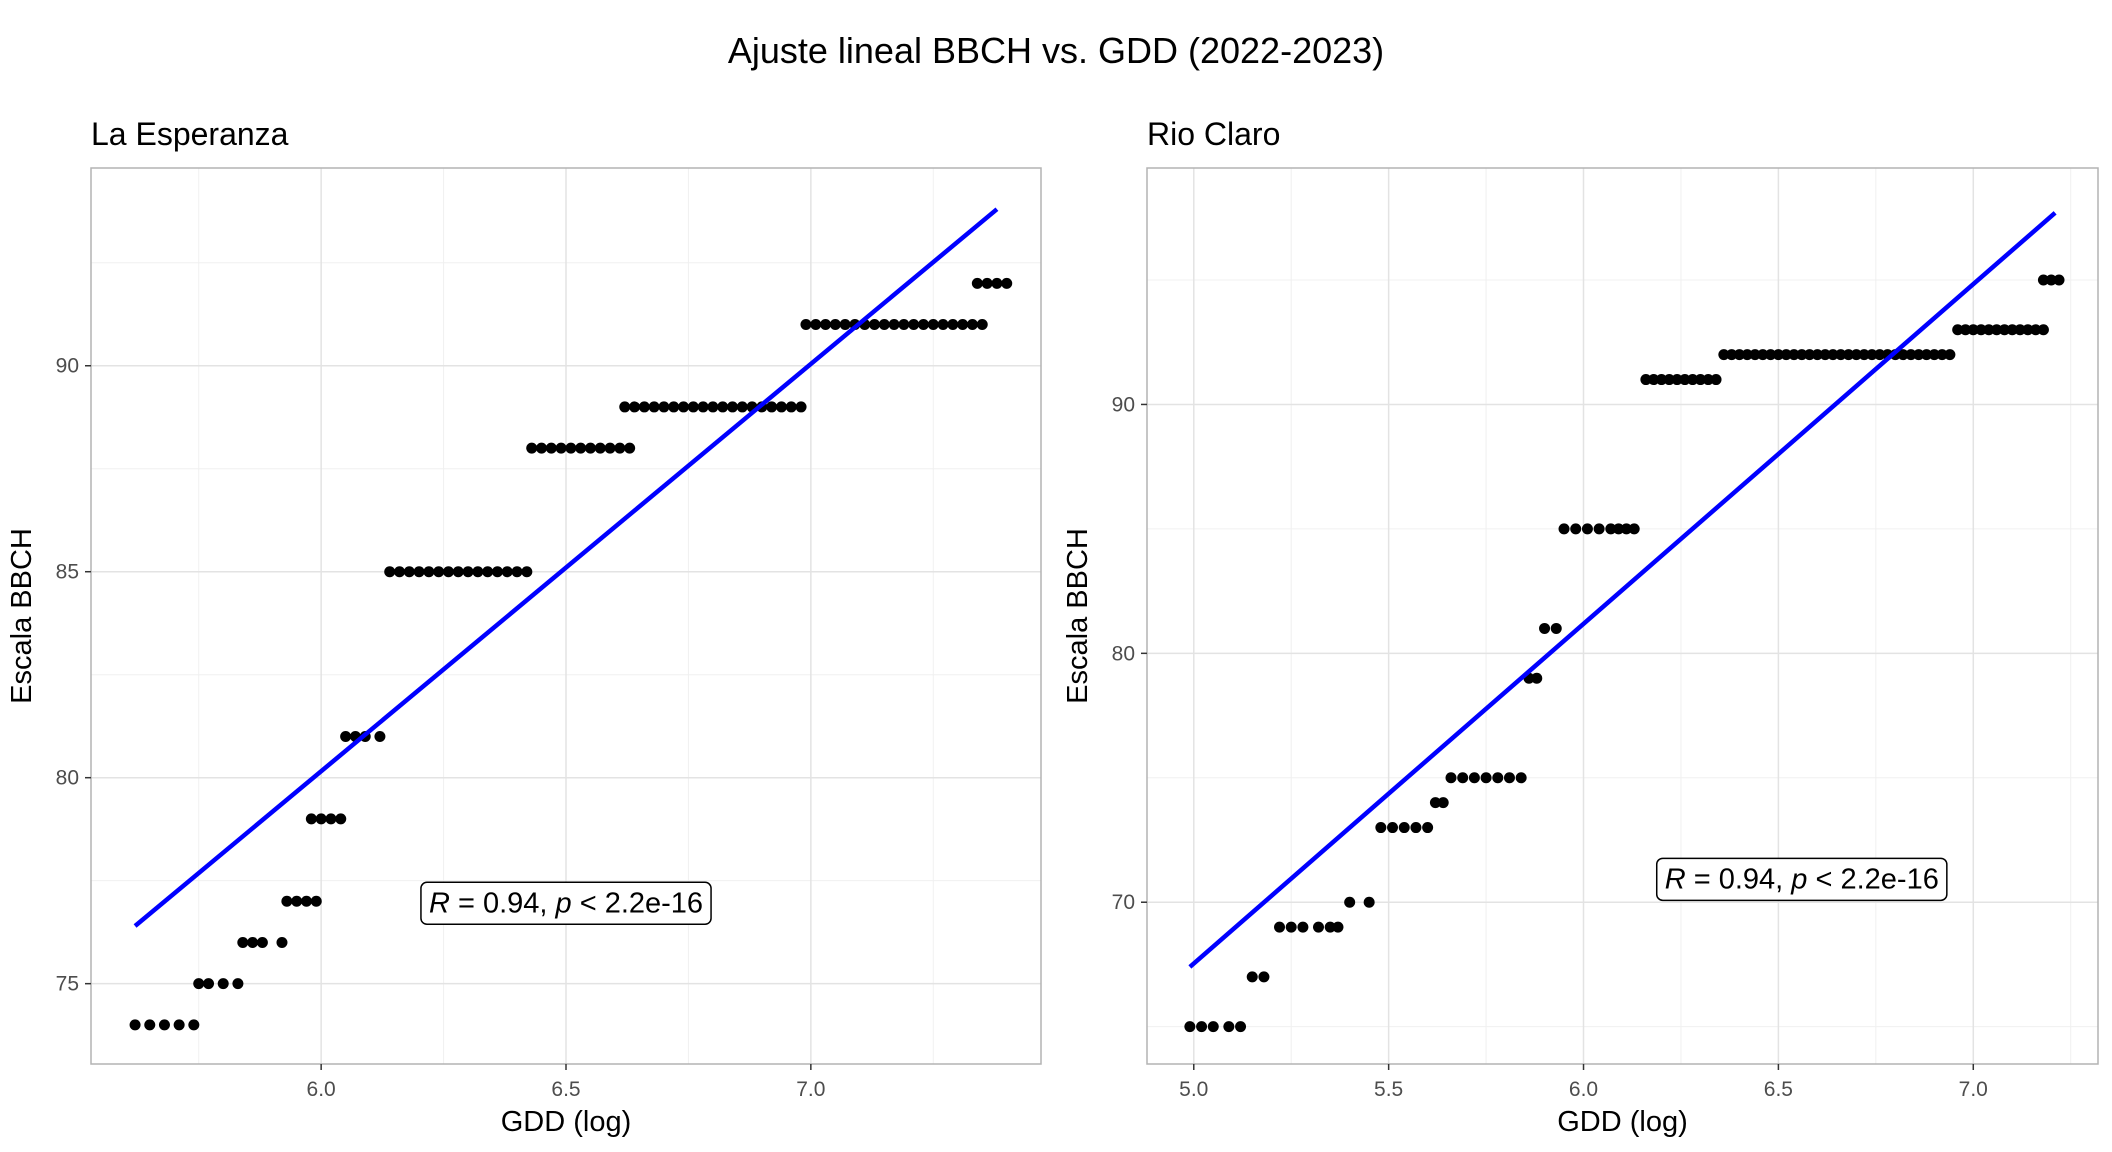 This screenshot has width=2112, height=1152. Describe the element at coordinates (1739, 879) in the screenshot. I see `annotation-value: = 0.94,` at that location.